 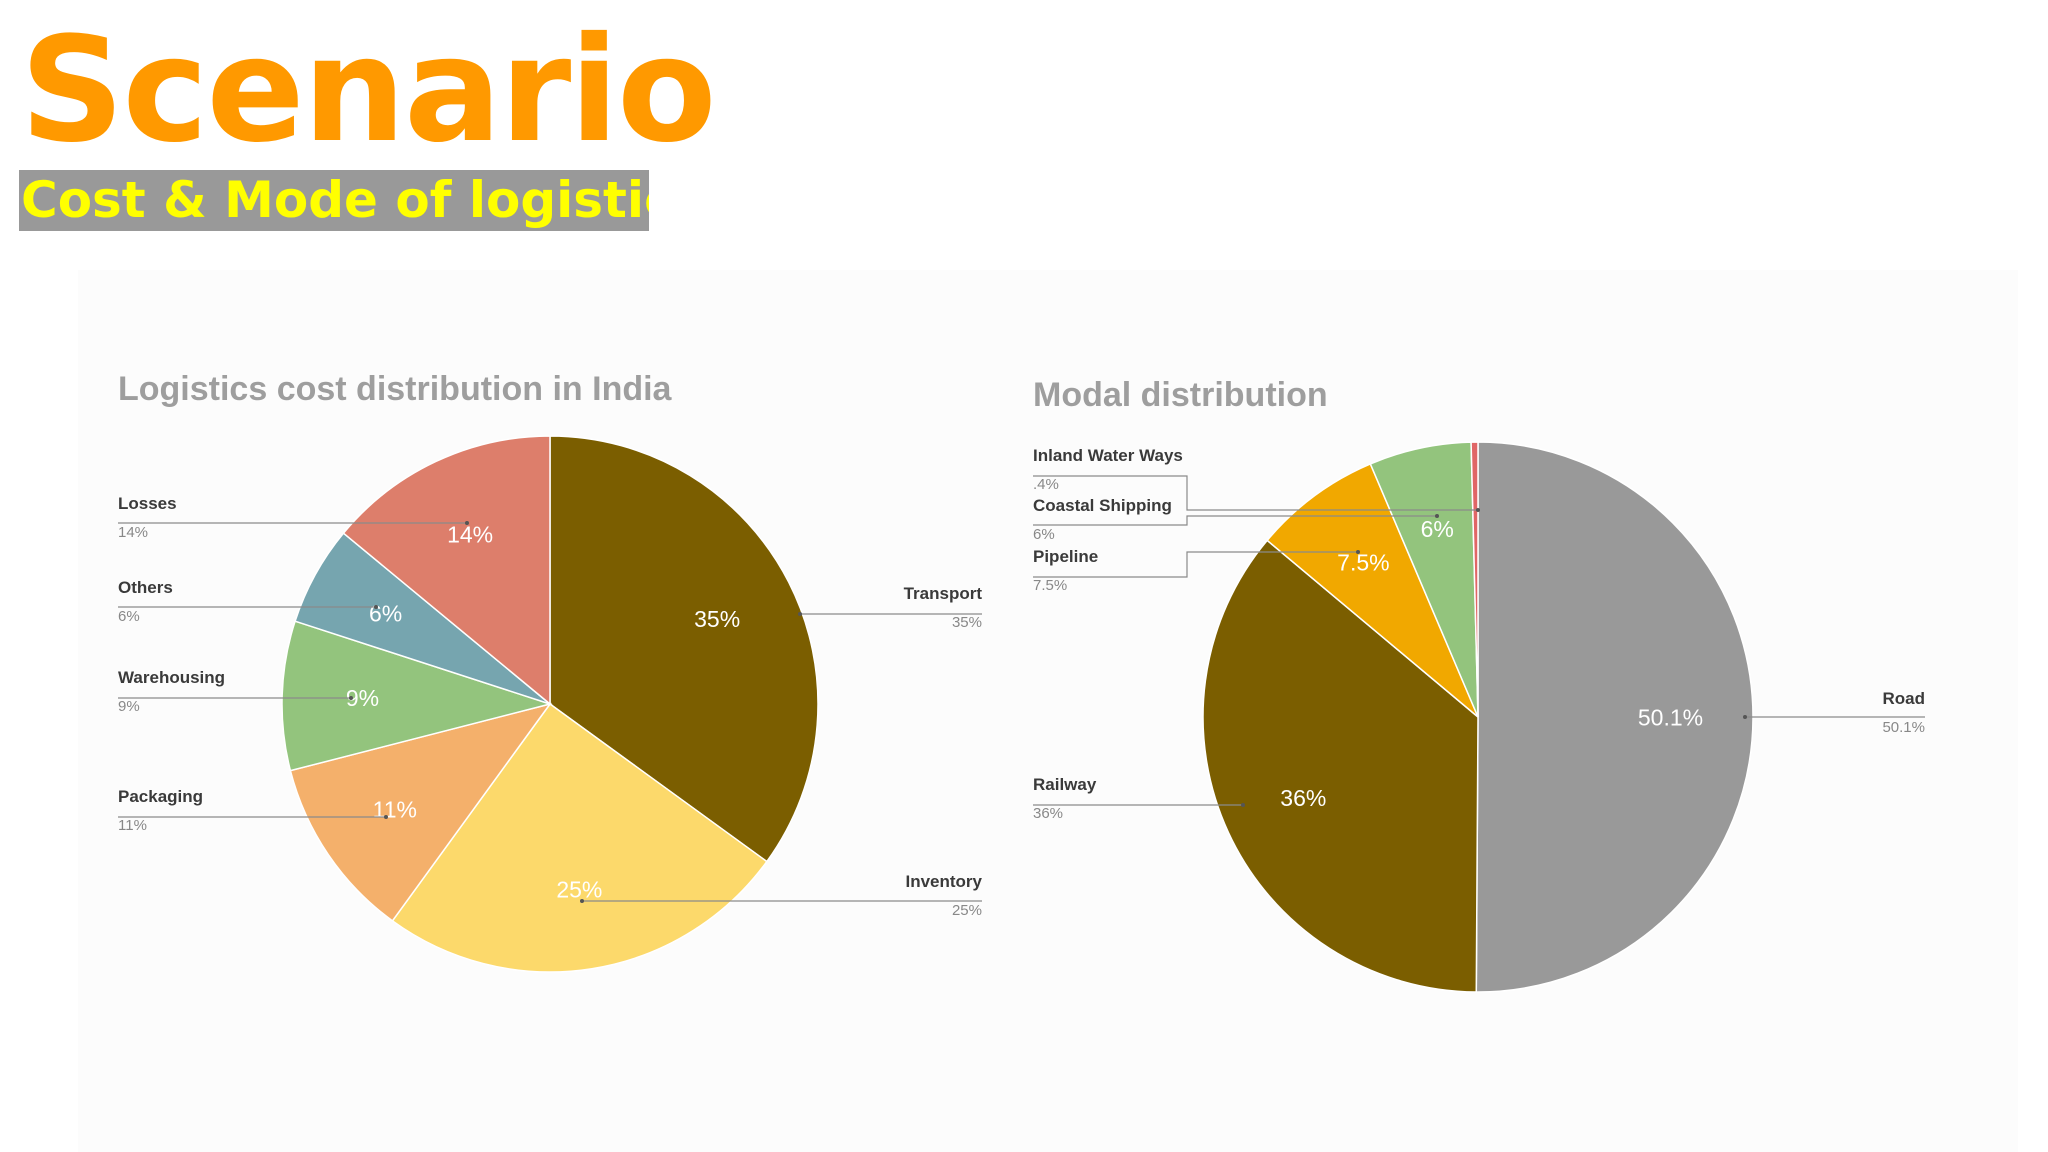 What do you see at coordinates (129, 706) in the screenshot?
I see `callout-value-warehousing: 9%` at bounding box center [129, 706].